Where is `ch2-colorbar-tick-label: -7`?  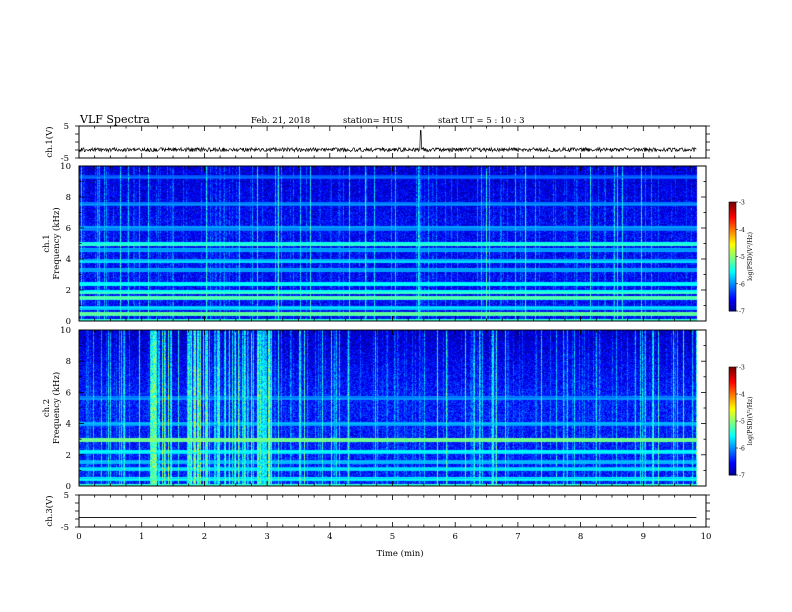 ch2-colorbar-tick-label: -7 is located at coordinates (742, 476).